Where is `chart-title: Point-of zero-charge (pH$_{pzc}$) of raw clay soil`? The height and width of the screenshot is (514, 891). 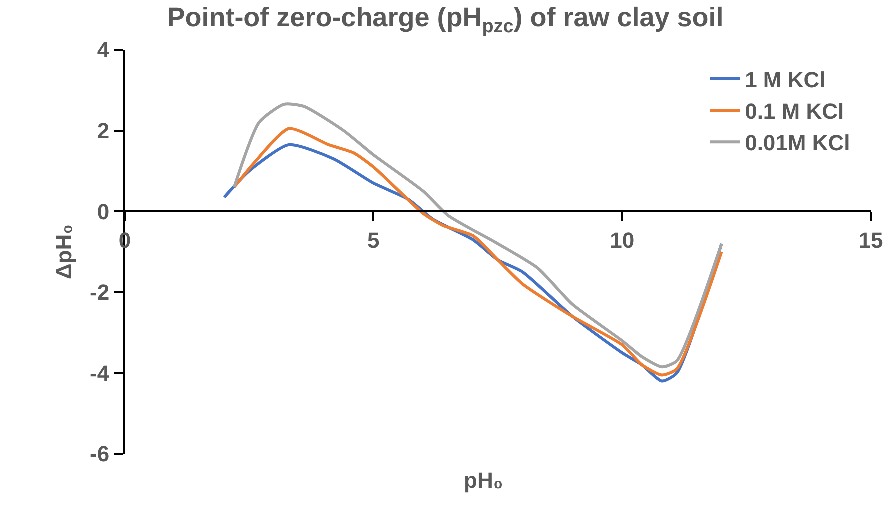
chart-title: Point-of zero-charge (pH$_{pzc}$) of raw clay soil is located at coordinates (445, 20).